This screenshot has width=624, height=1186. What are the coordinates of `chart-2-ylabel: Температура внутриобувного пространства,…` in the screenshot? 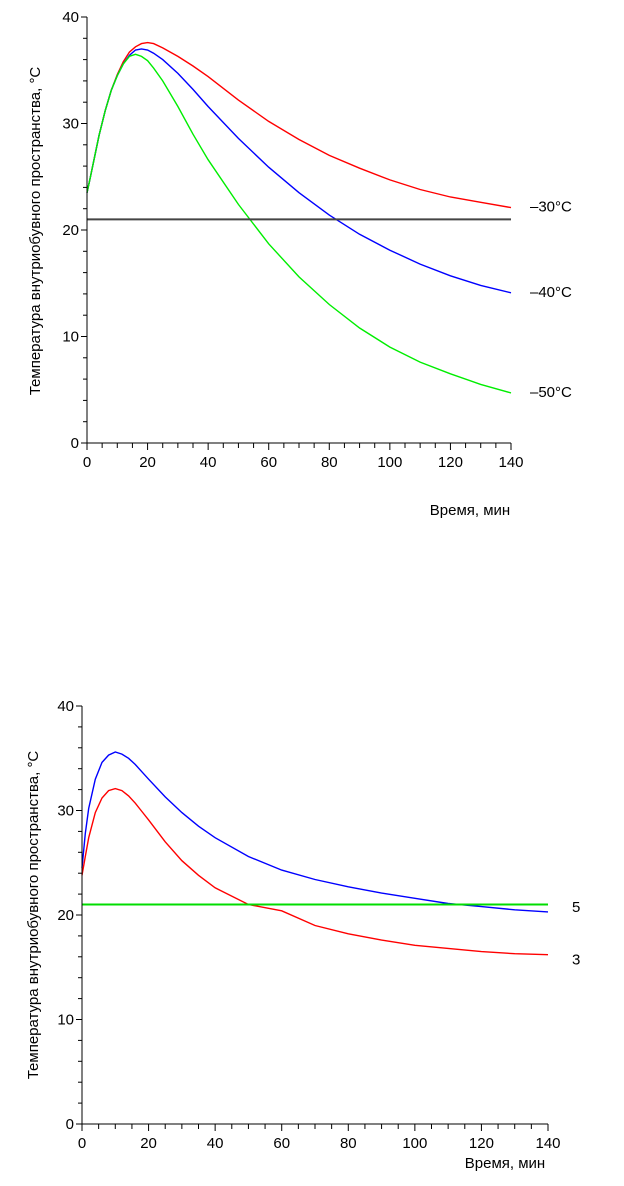 It's located at (33, 915).